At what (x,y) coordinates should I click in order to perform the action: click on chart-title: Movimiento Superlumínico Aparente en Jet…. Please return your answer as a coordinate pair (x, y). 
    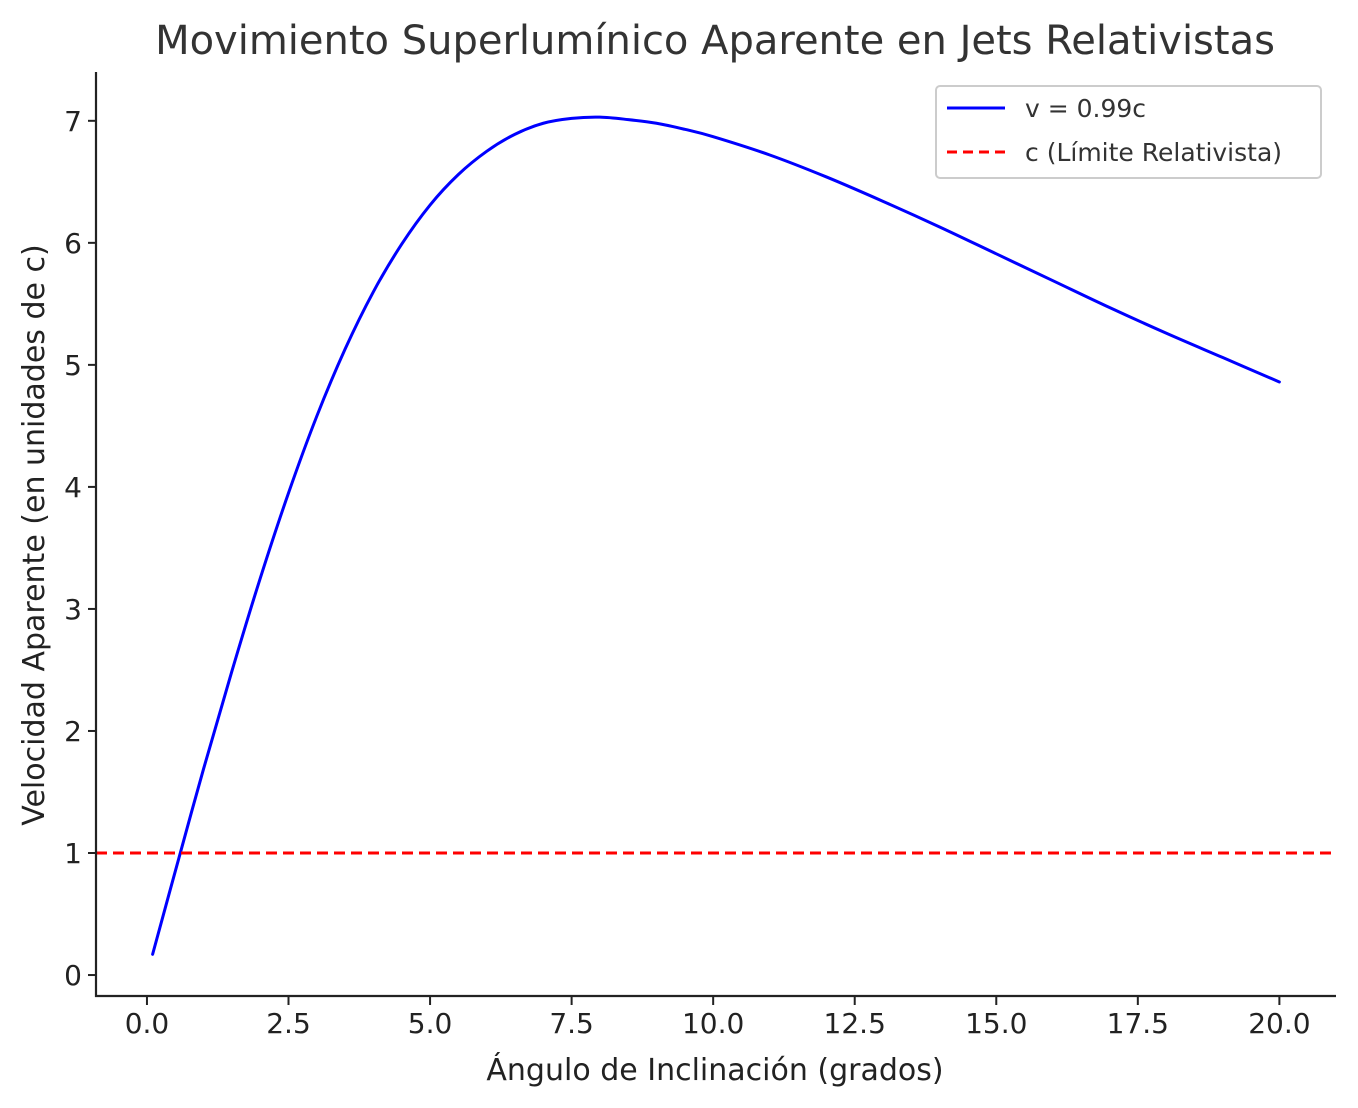
    Looking at the image, I should click on (715, 41).